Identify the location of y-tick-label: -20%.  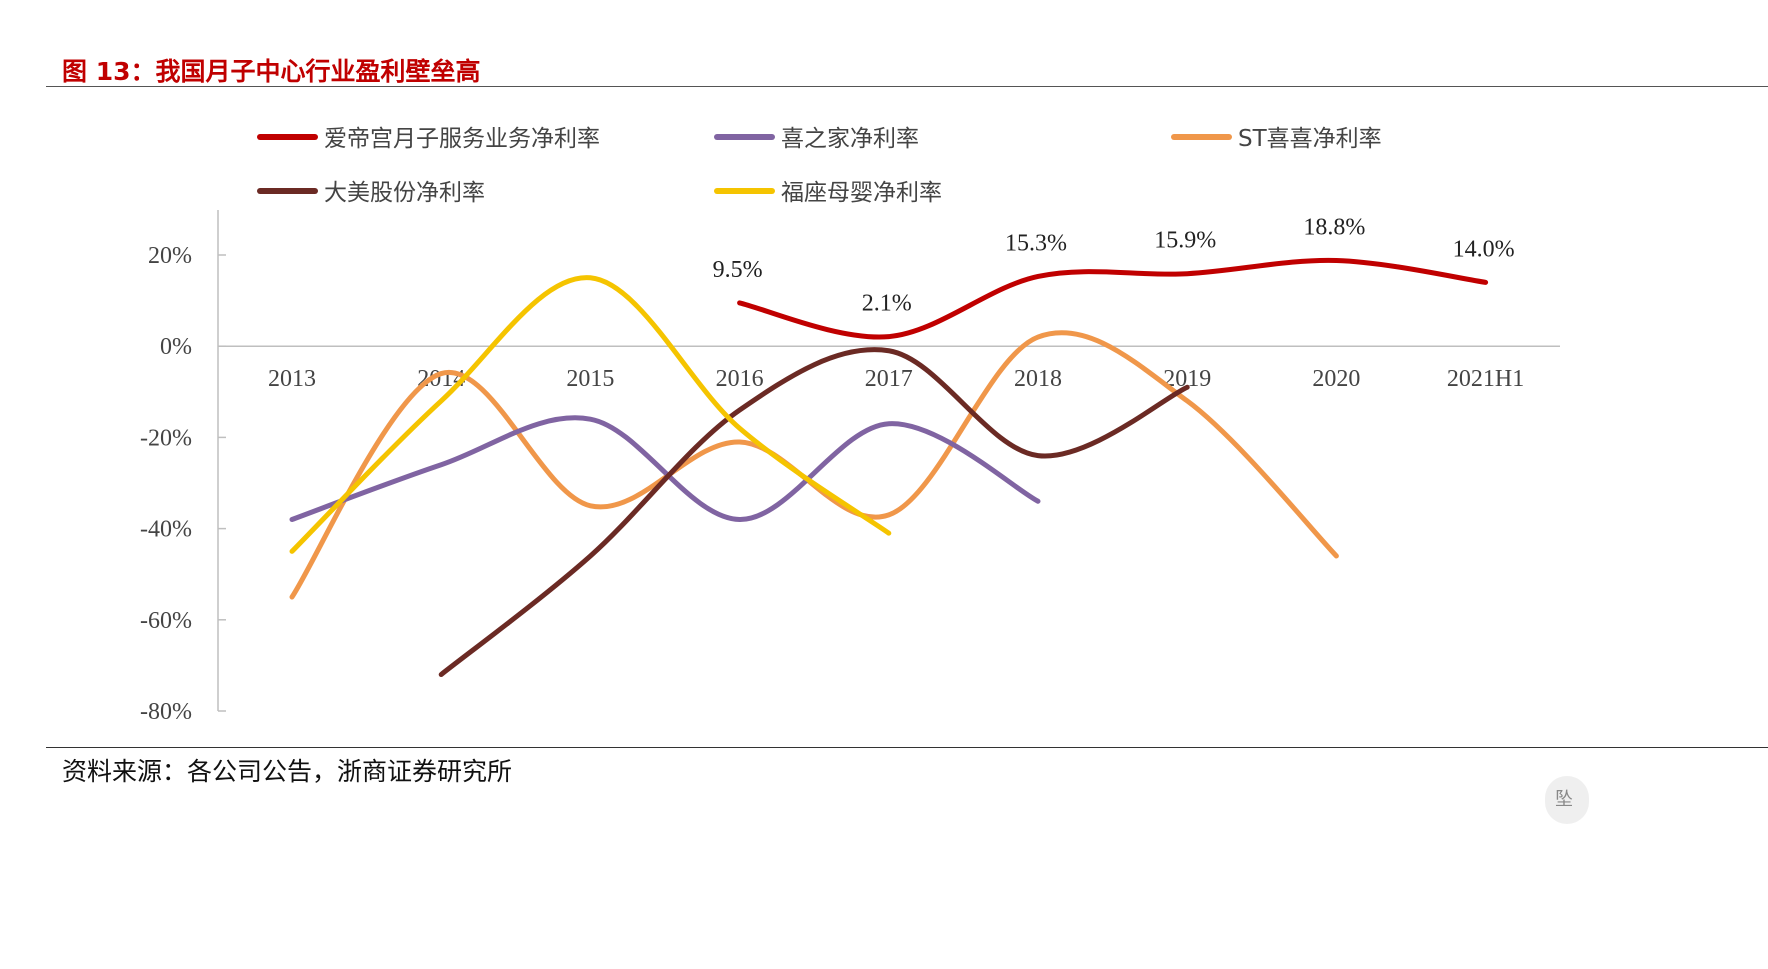
(166, 438).